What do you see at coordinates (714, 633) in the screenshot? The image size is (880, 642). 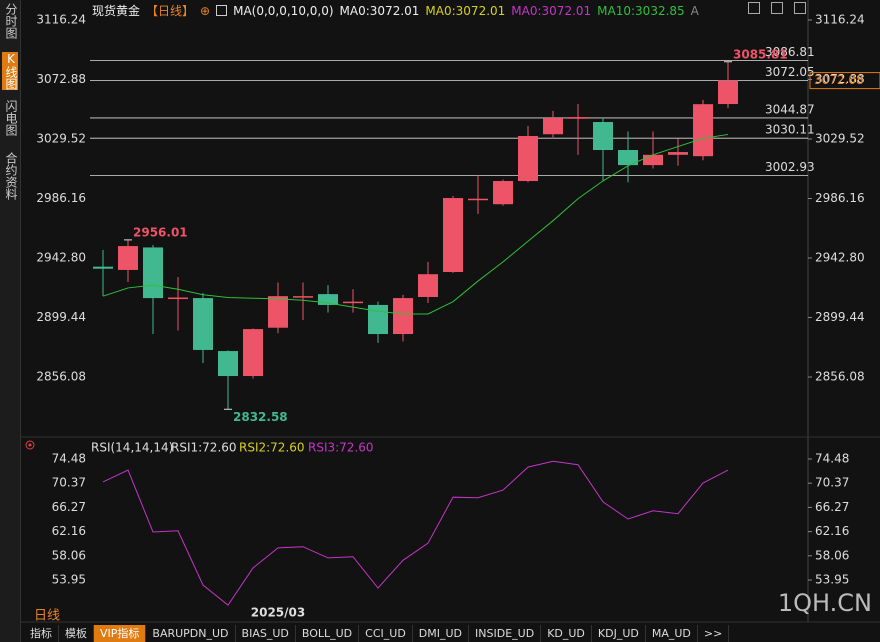 I see `toolbar-tab: >>` at bounding box center [714, 633].